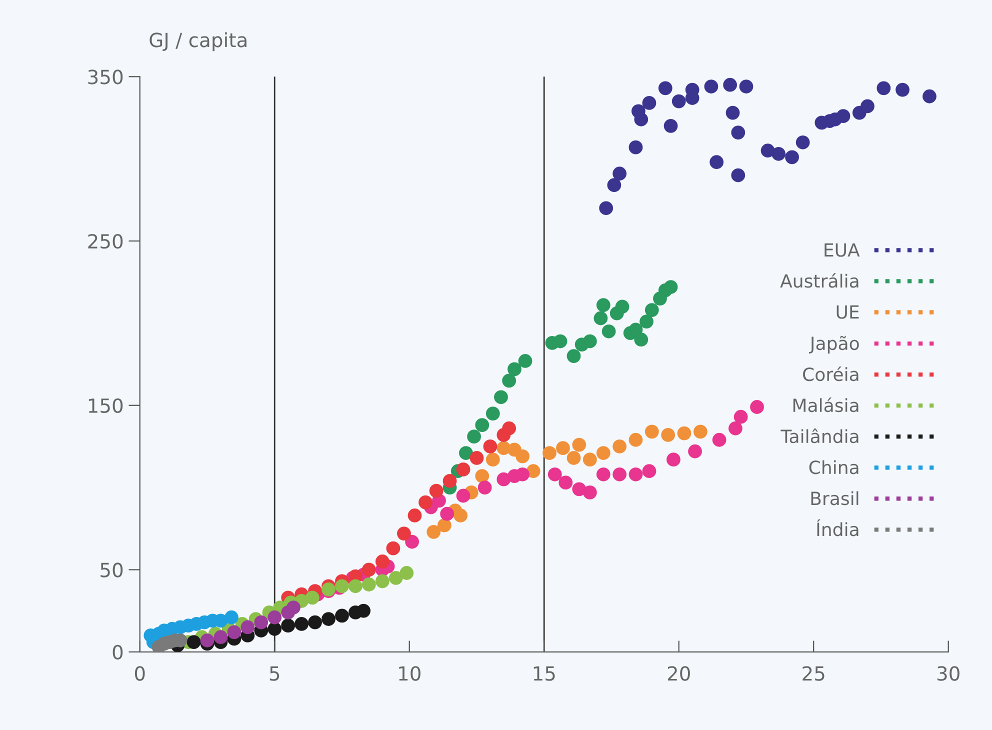 This screenshot has height=730, width=992. What do you see at coordinates (825, 404) in the screenshot?
I see `legend-label: Malásia` at bounding box center [825, 404].